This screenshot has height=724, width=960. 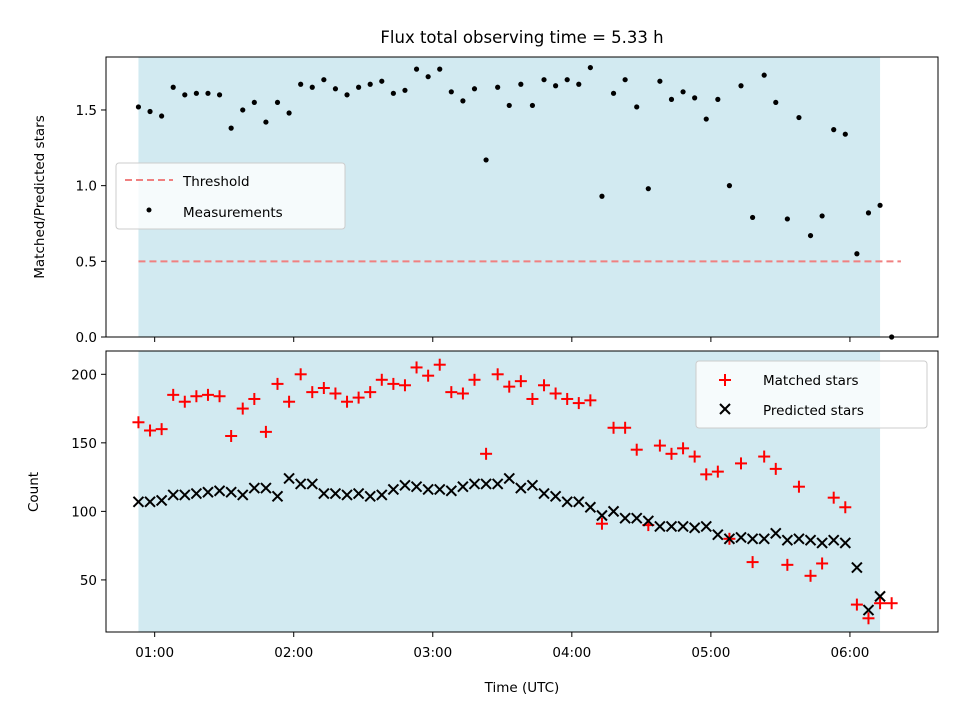 What do you see at coordinates (522, 688) in the screenshot?
I see `x-axis-label: Time (UTC)` at bounding box center [522, 688].